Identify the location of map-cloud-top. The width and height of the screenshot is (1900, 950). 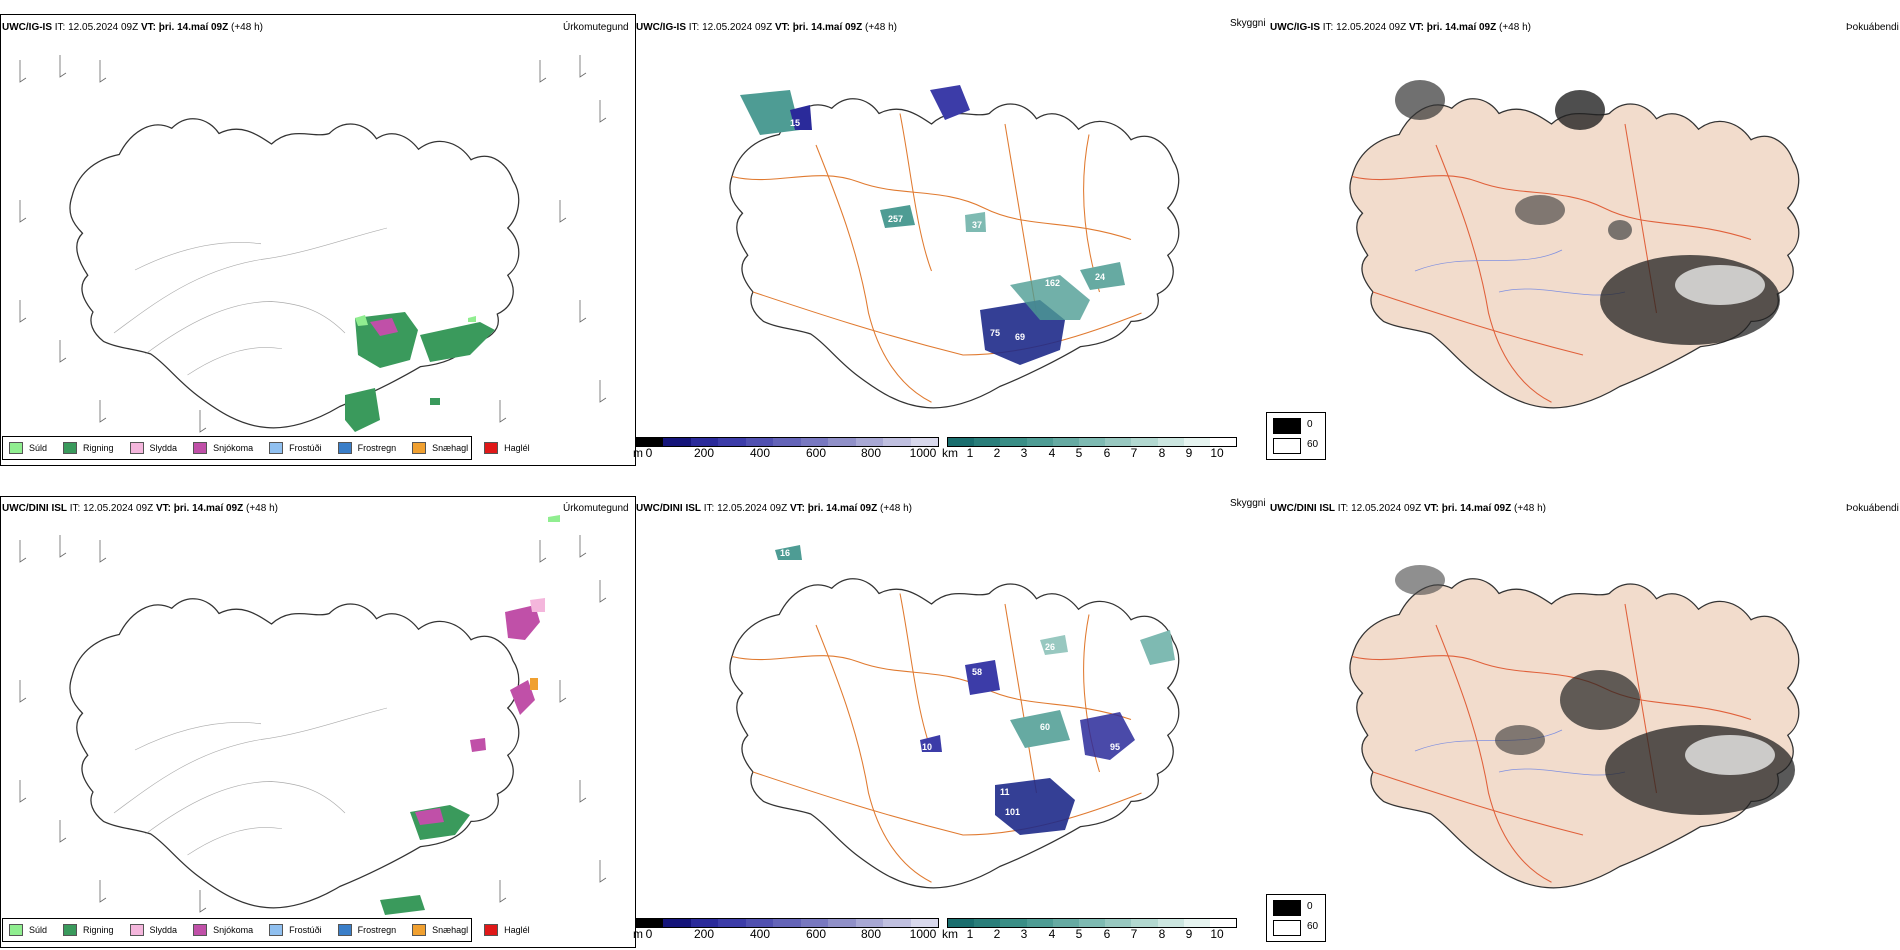
(954, 253).